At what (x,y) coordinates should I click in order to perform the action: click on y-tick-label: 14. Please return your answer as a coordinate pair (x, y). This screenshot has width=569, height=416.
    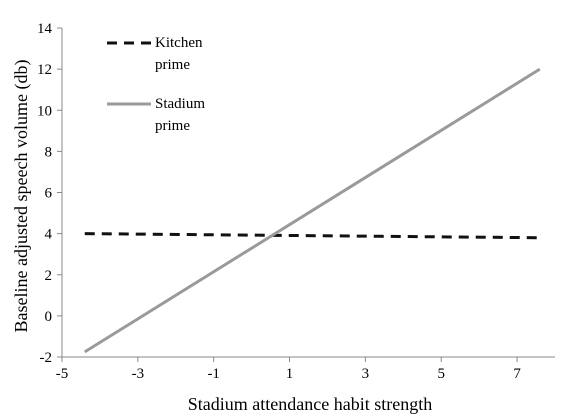
    Looking at the image, I should click on (45, 29).